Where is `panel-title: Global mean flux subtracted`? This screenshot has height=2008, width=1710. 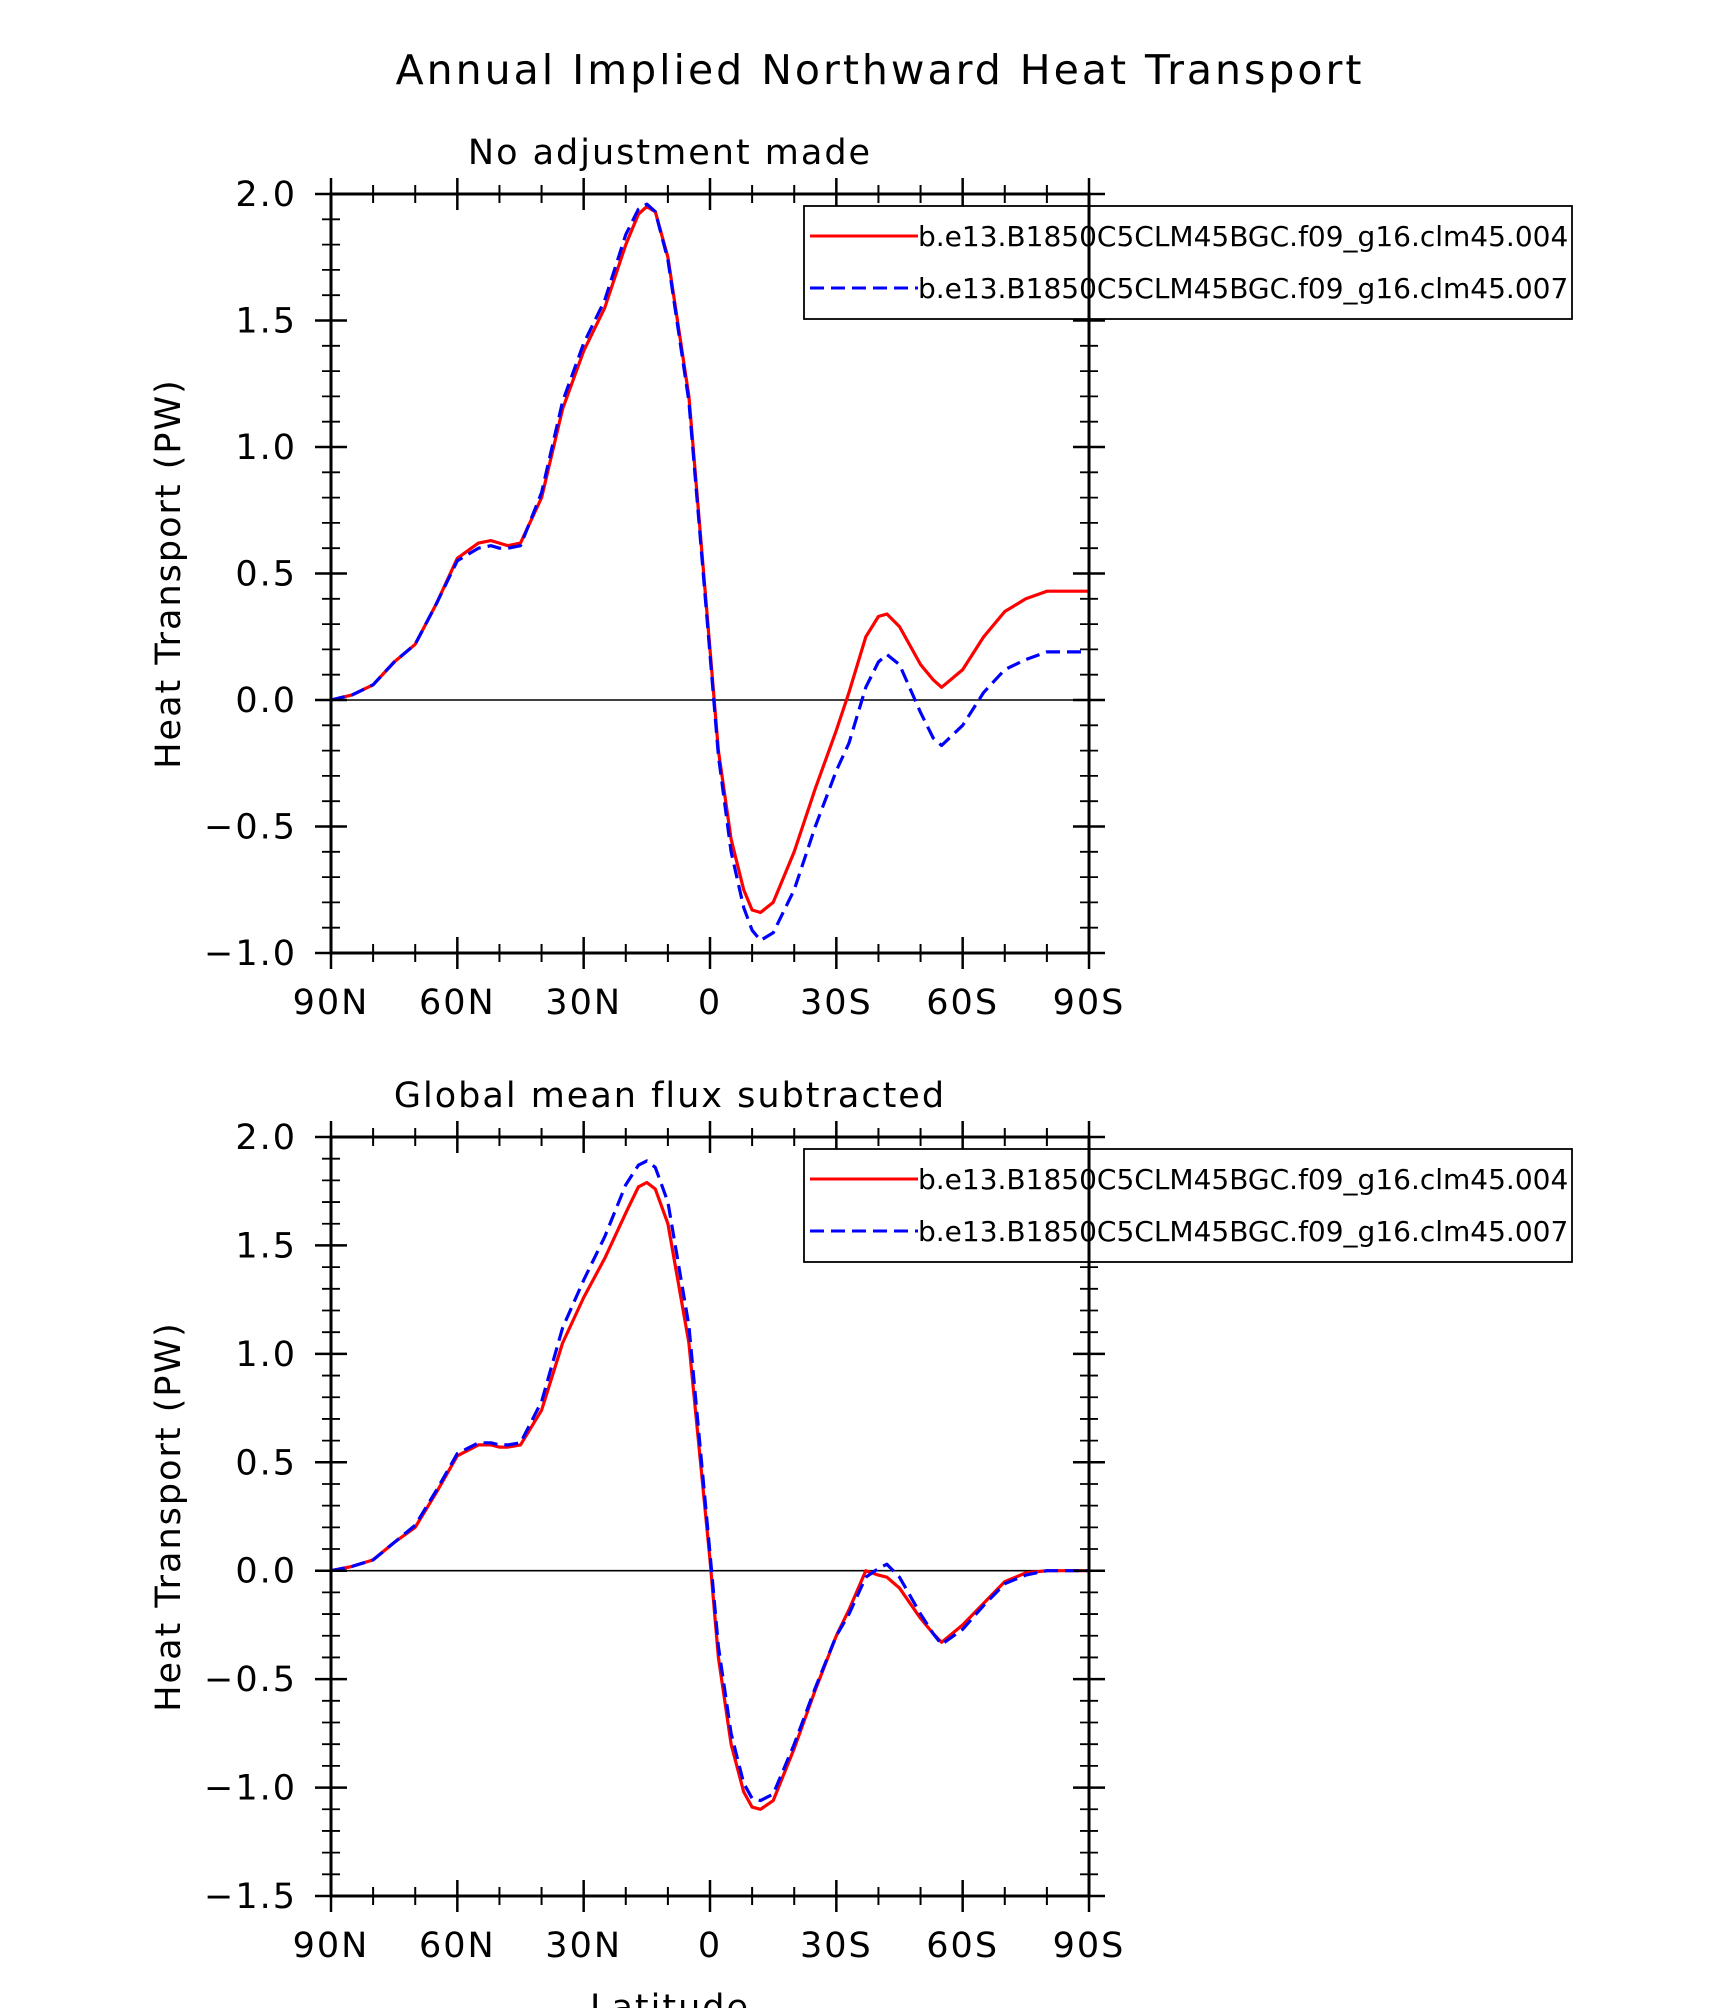
panel-title: Global mean flux subtracted is located at coordinates (670, 1096).